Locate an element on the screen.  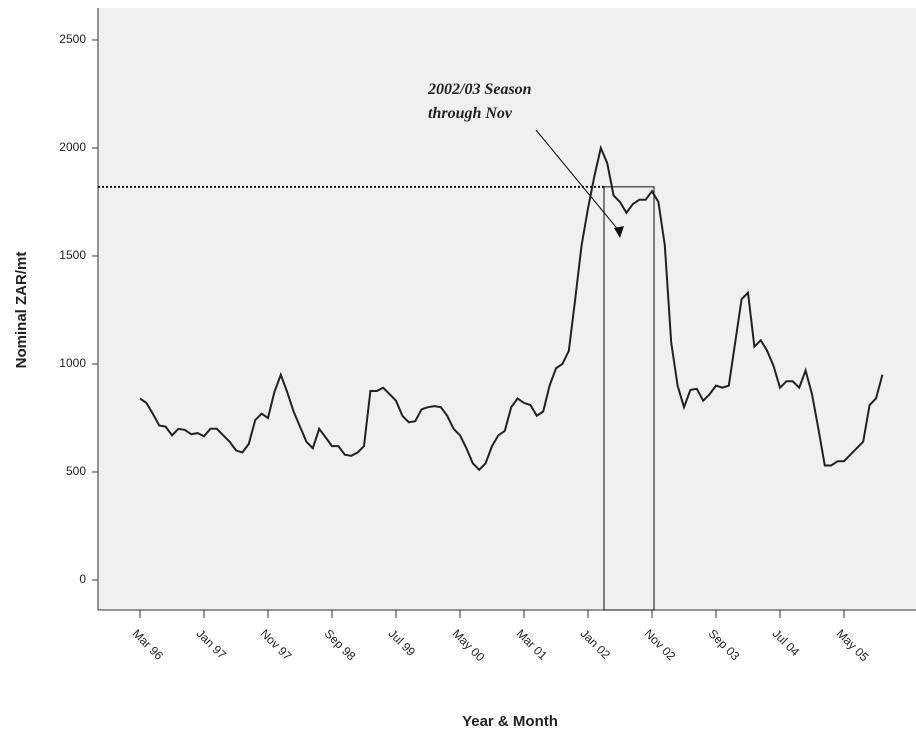
y-tick-label: 1000 is located at coordinates (72, 363).